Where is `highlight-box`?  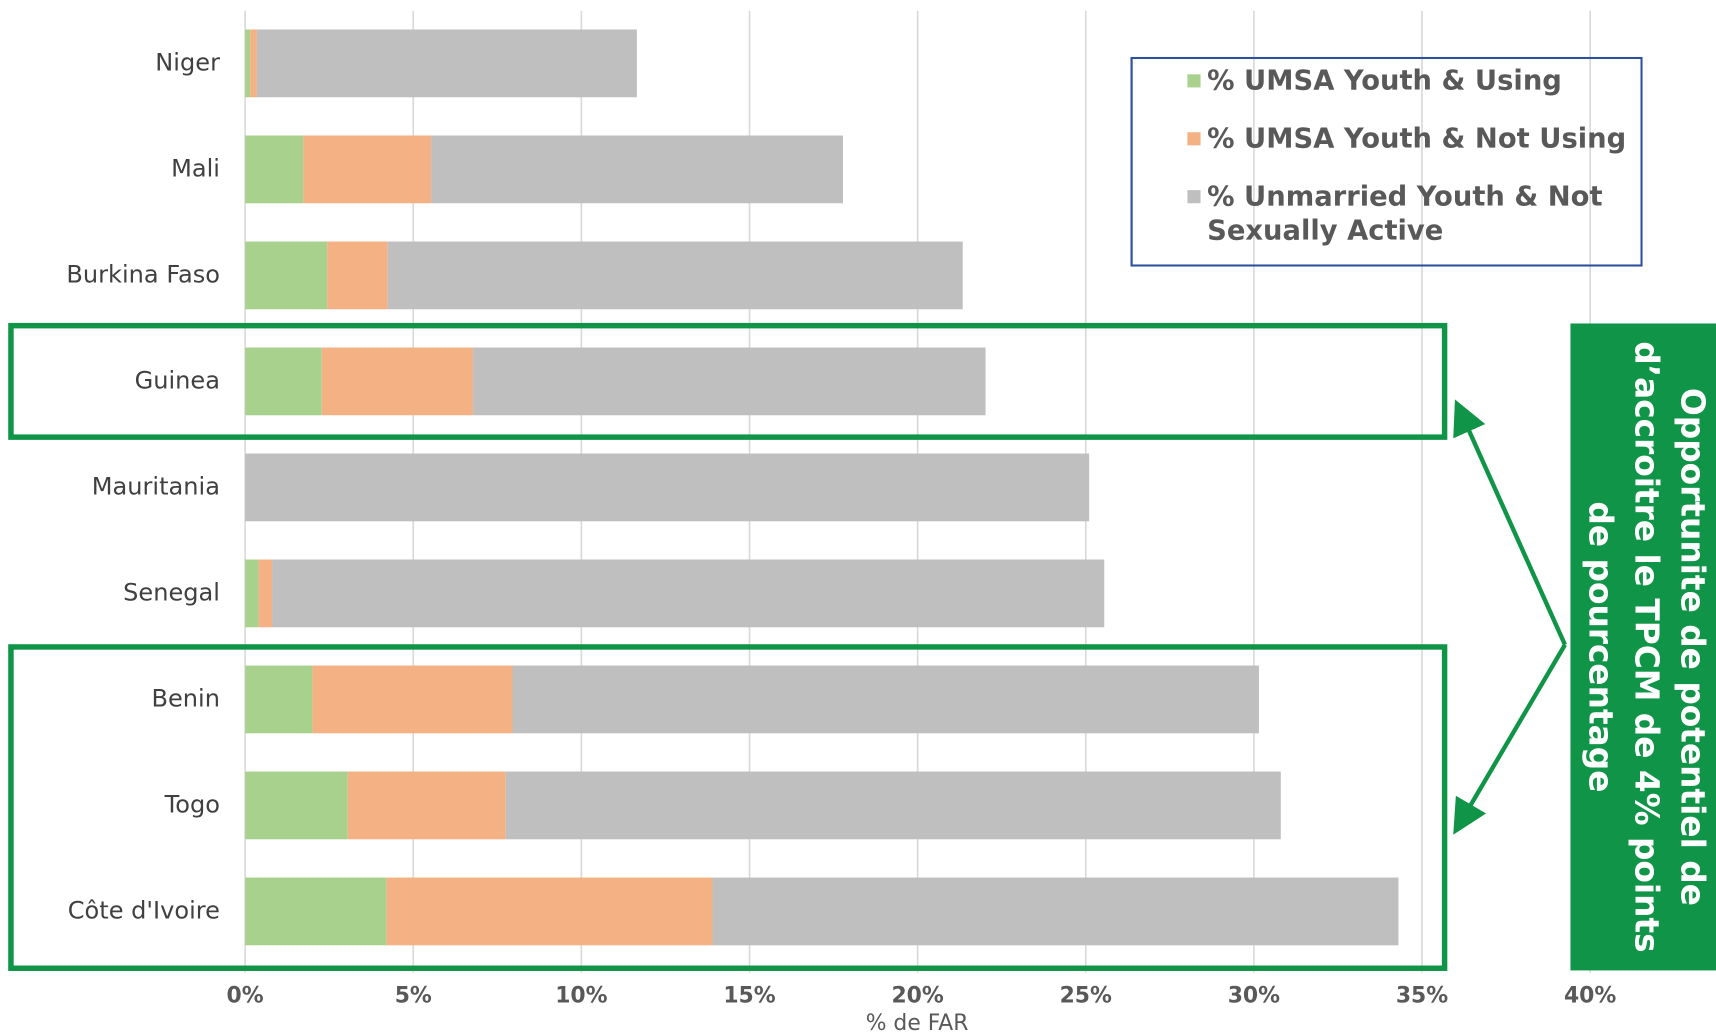 highlight-box is located at coordinates (728, 381).